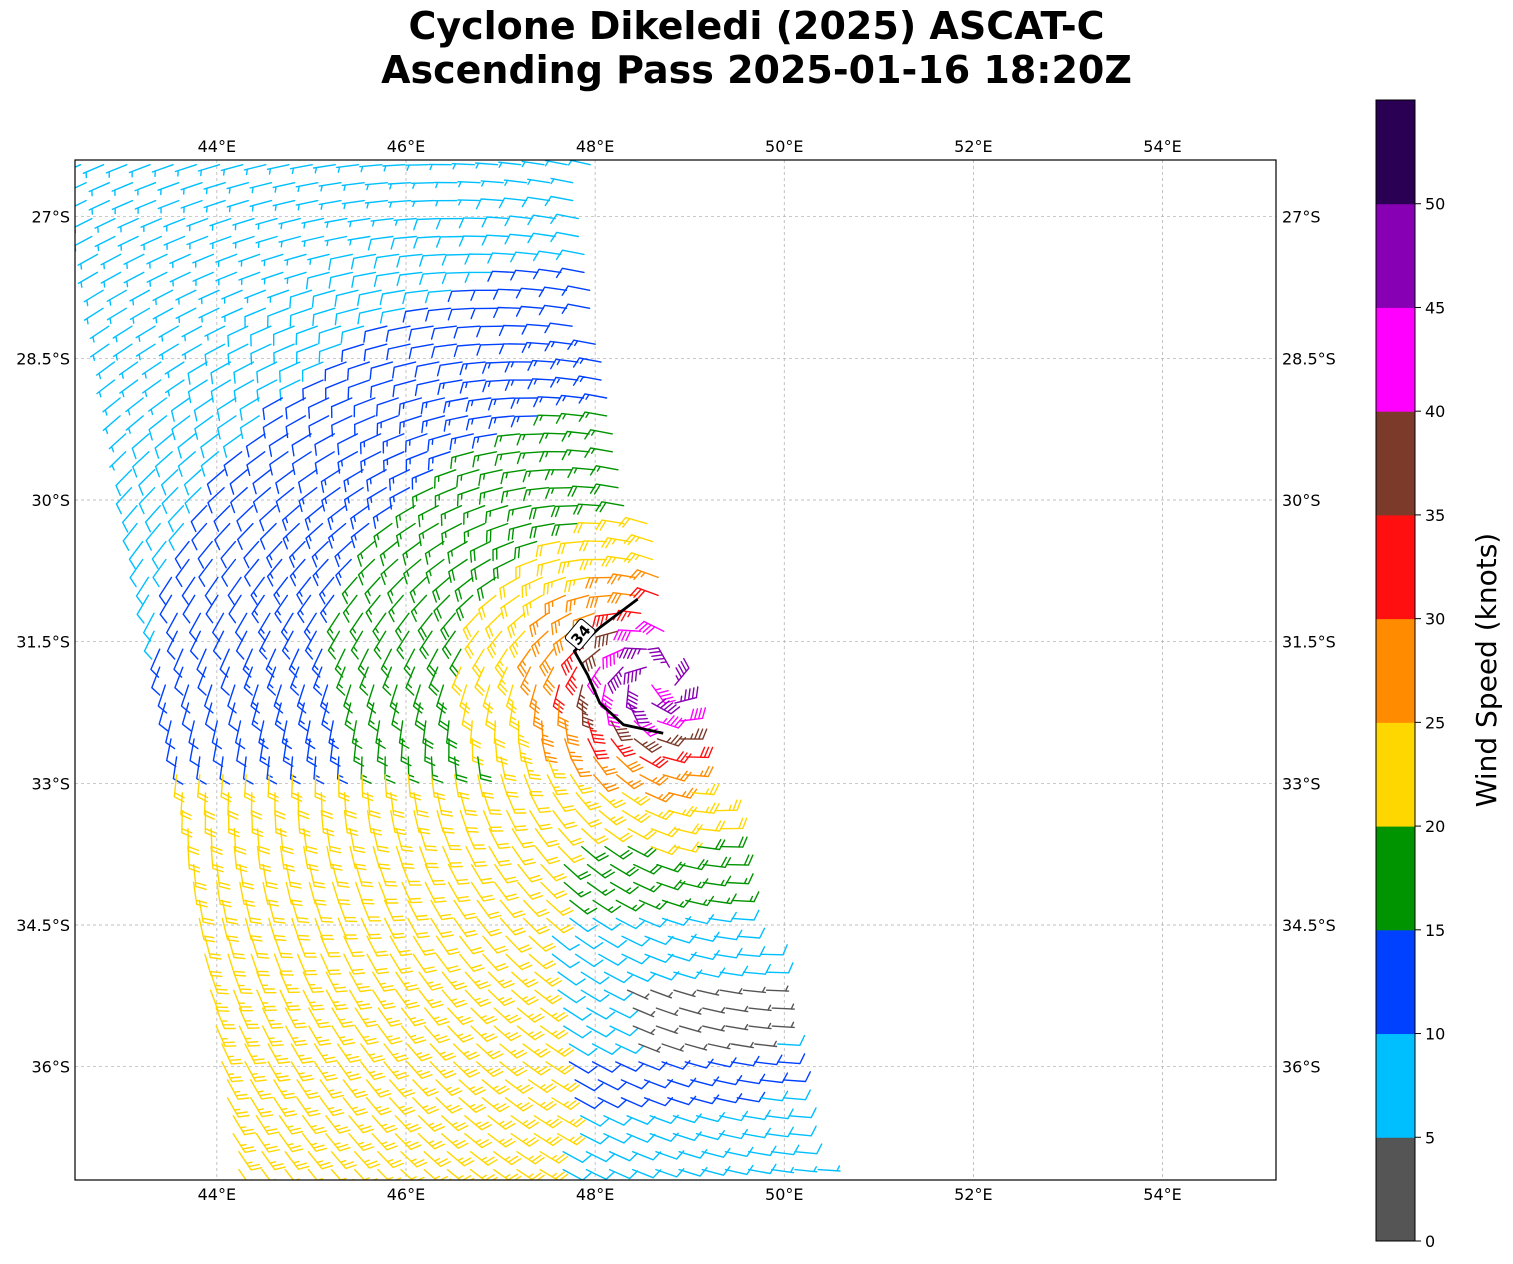  Describe the element at coordinates (1435, 515) in the screenshot. I see `colorbar-tick-label: 35` at that location.